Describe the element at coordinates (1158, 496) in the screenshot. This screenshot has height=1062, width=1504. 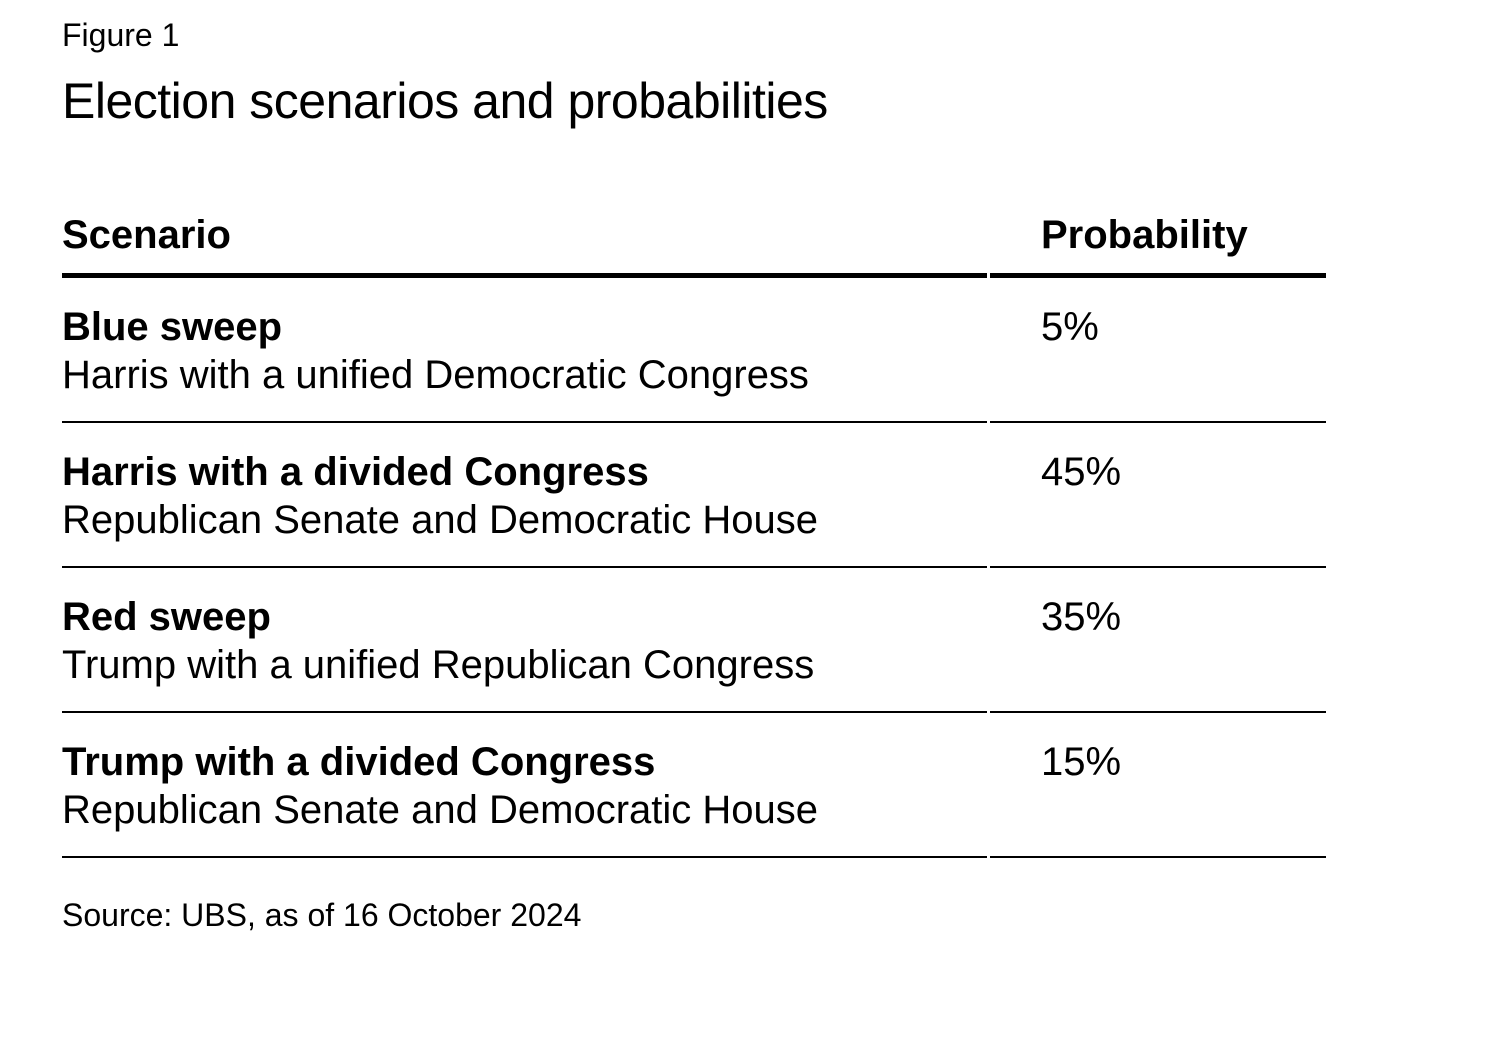
I see `probability-value: 45%` at that location.